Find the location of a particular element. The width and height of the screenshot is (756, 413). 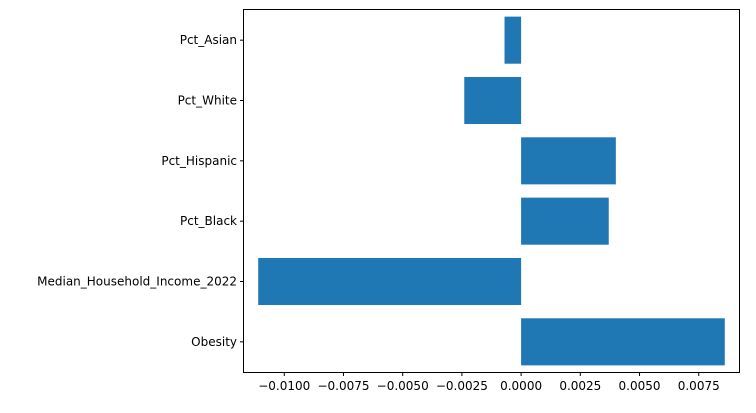

bar-Median_Household_Income_2022 is located at coordinates (390, 281).